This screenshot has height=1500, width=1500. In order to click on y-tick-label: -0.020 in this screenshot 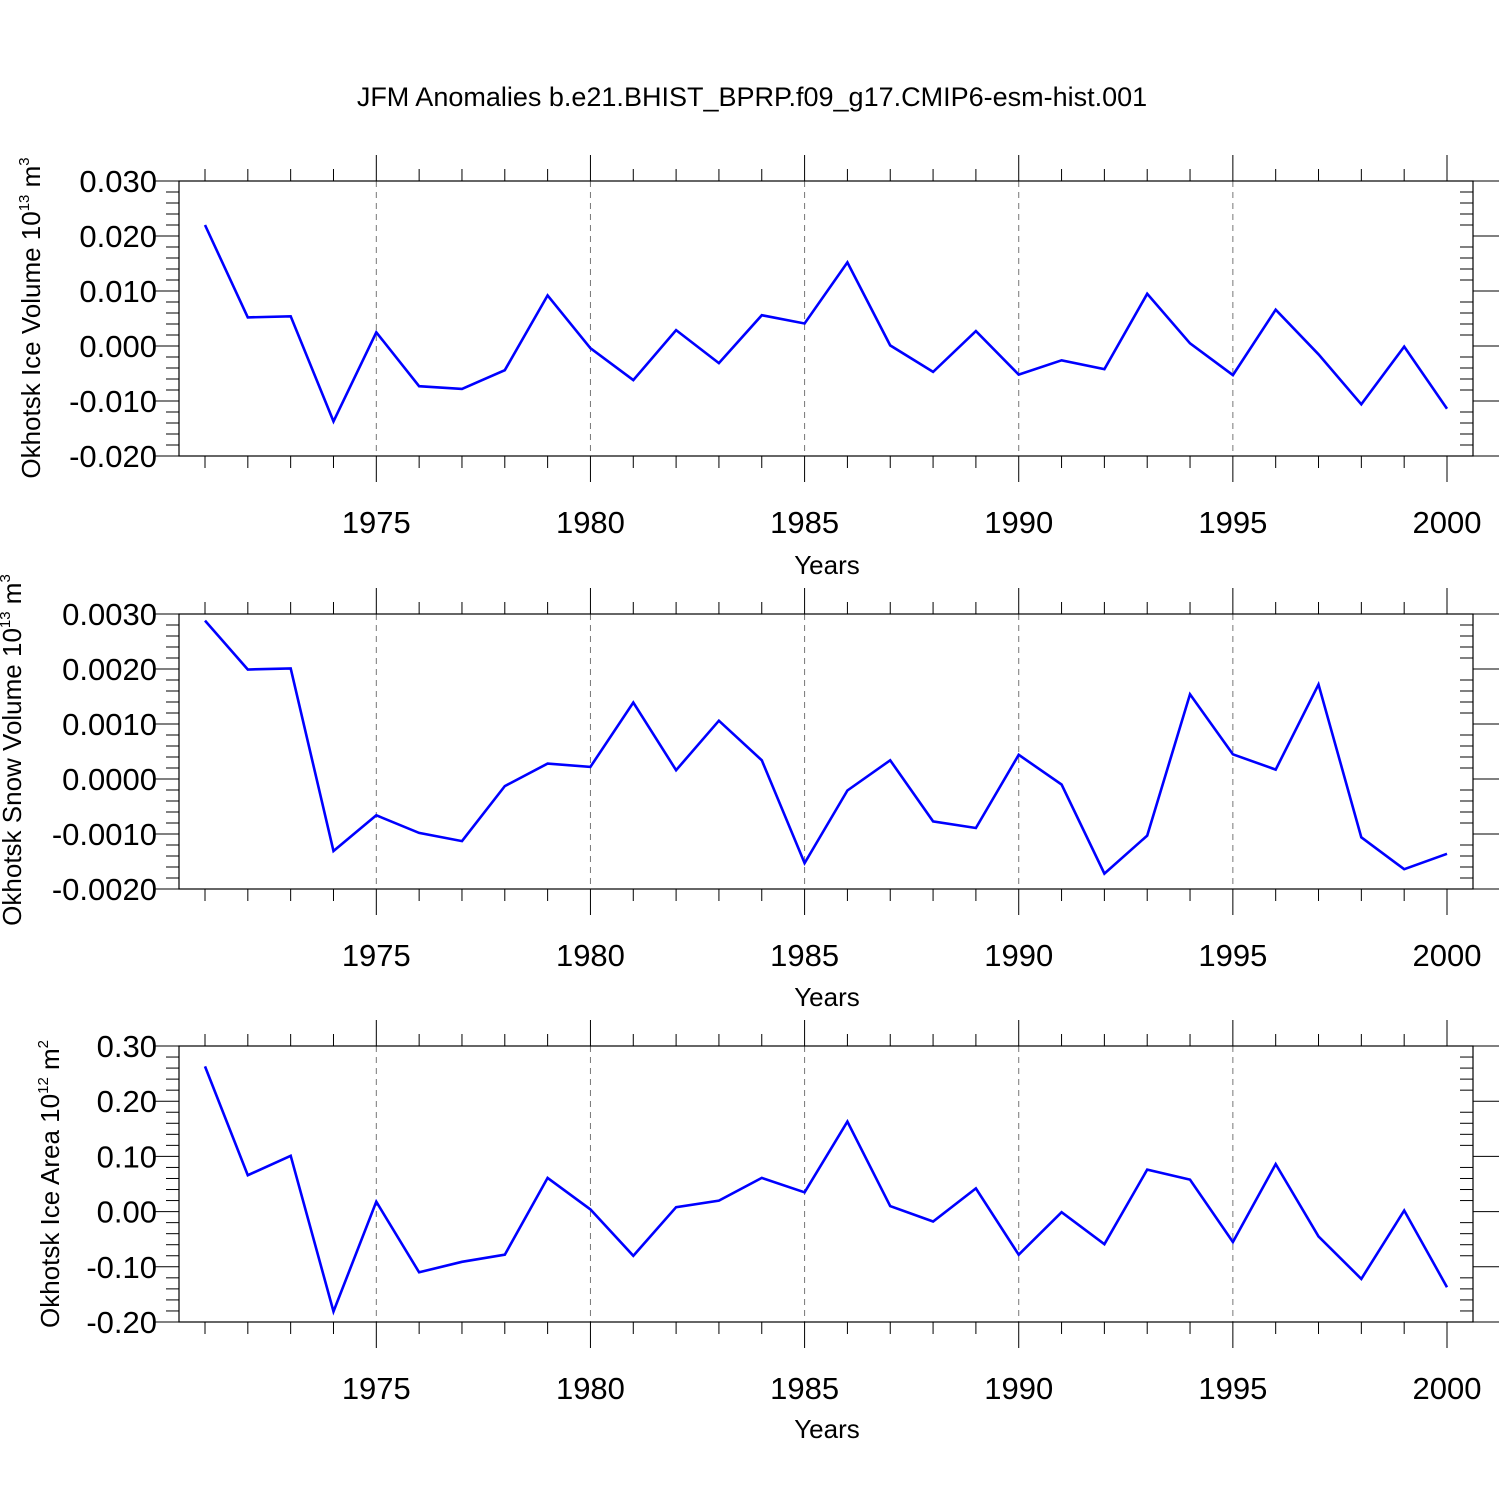, I will do `click(113, 456)`.